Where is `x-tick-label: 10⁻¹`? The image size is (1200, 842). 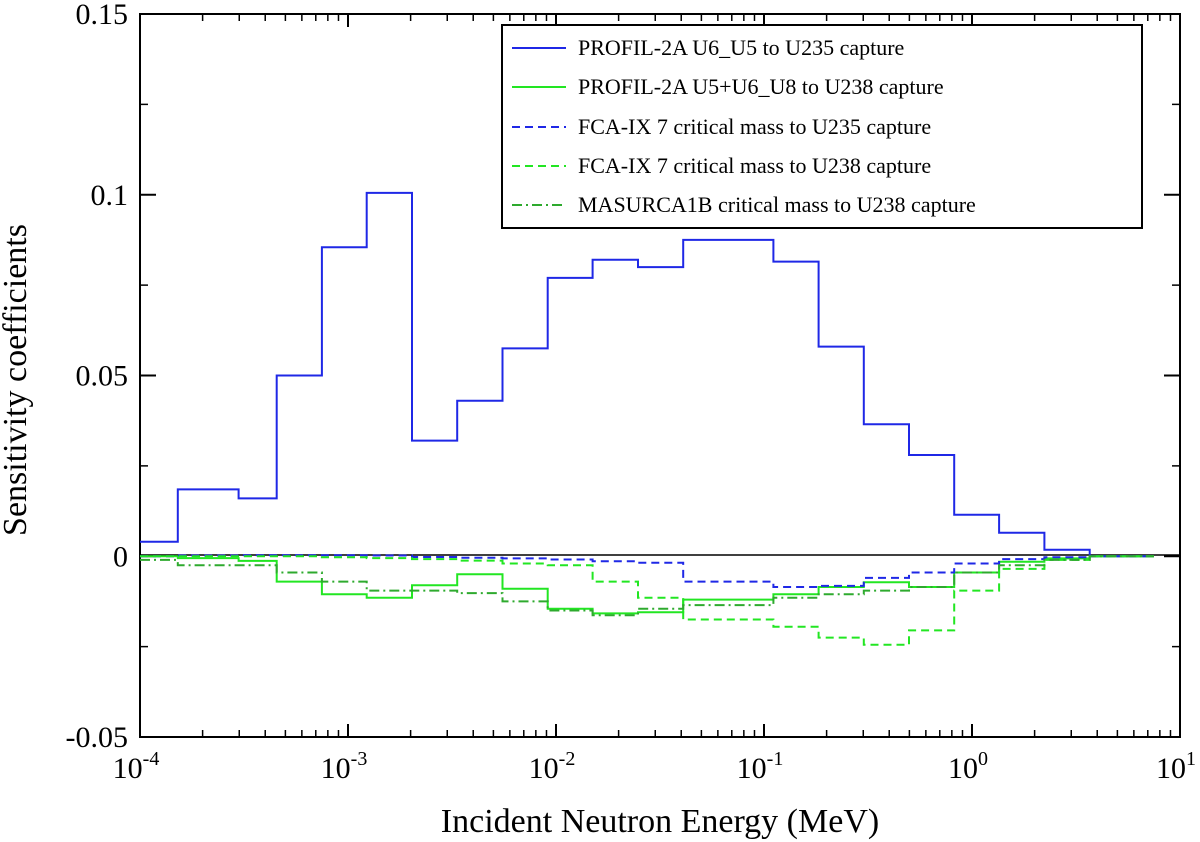 x-tick-label: 10⁻¹ is located at coordinates (760, 766).